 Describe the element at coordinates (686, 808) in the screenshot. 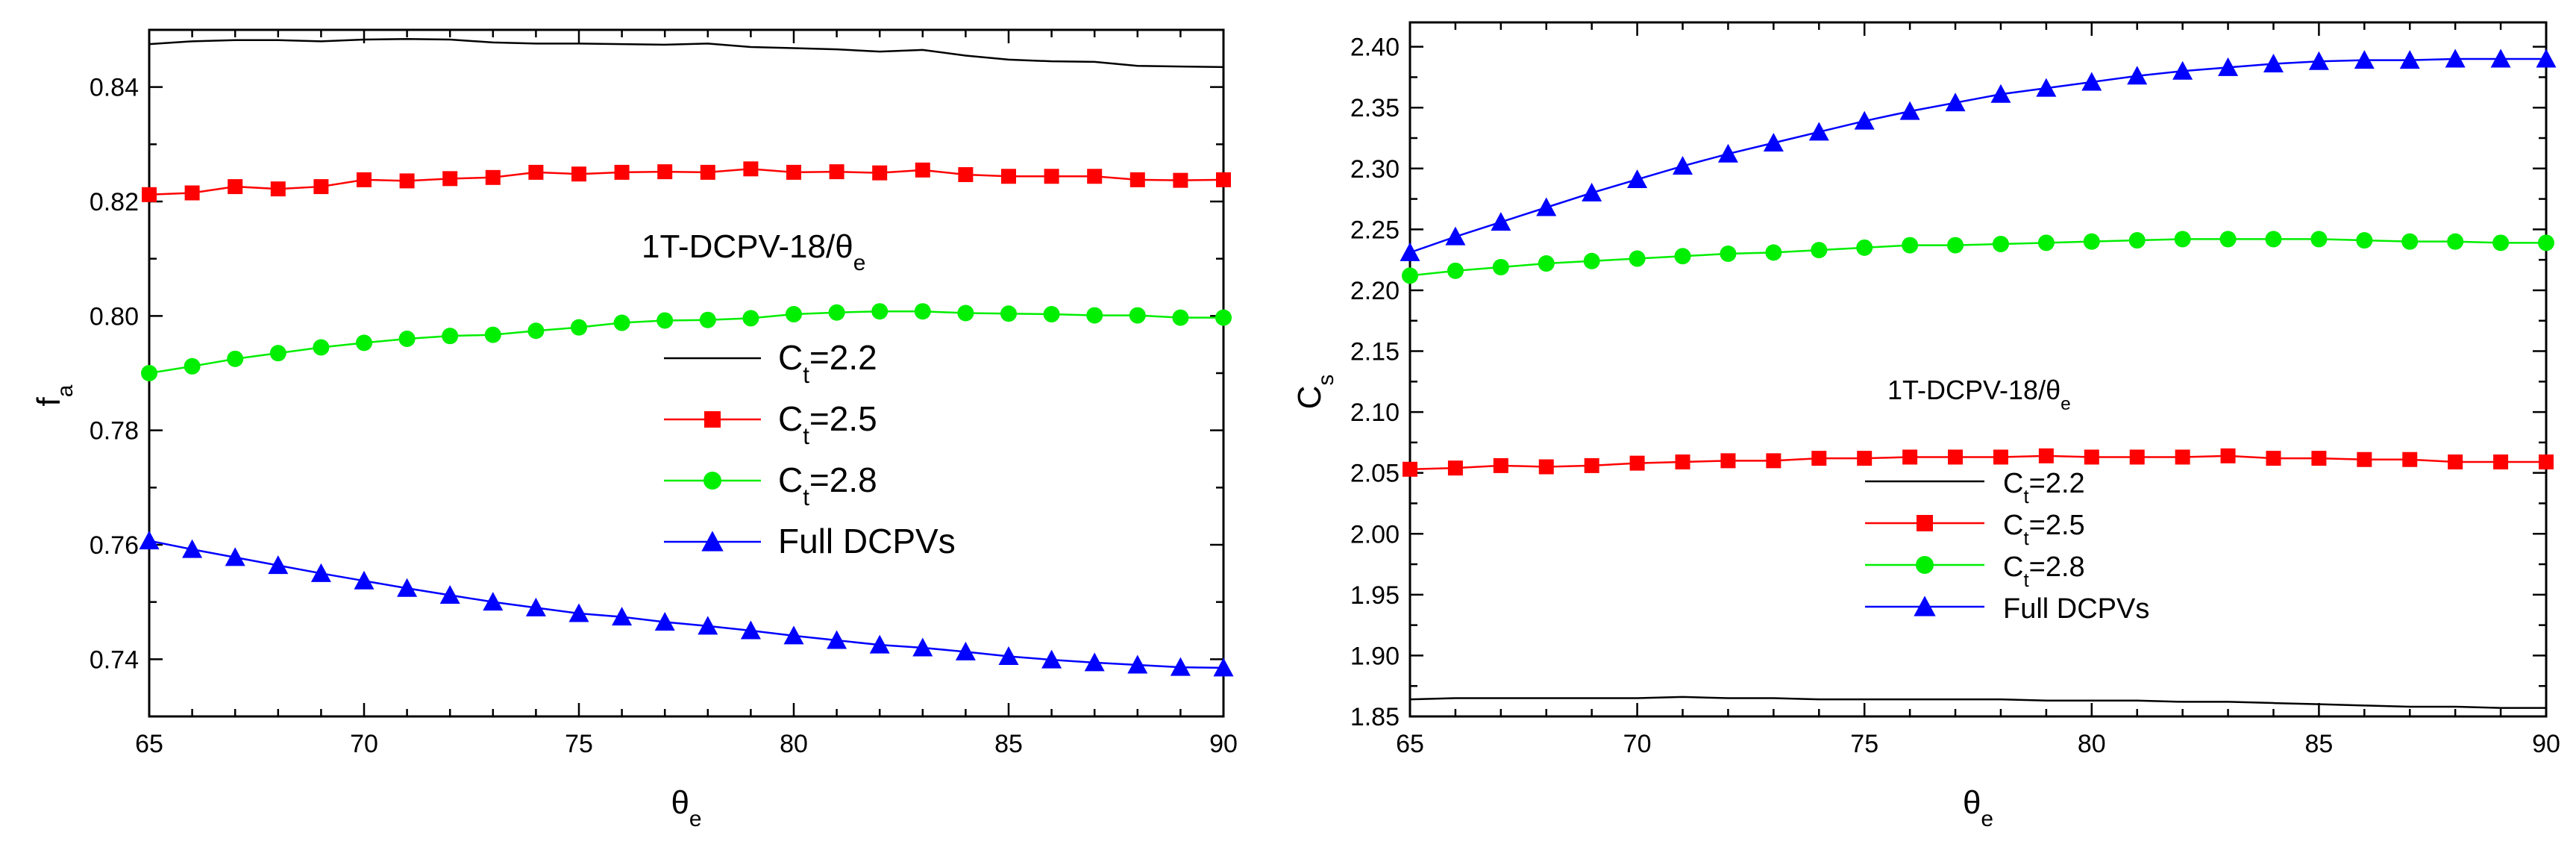

I see `x-axis-label: θe` at that location.